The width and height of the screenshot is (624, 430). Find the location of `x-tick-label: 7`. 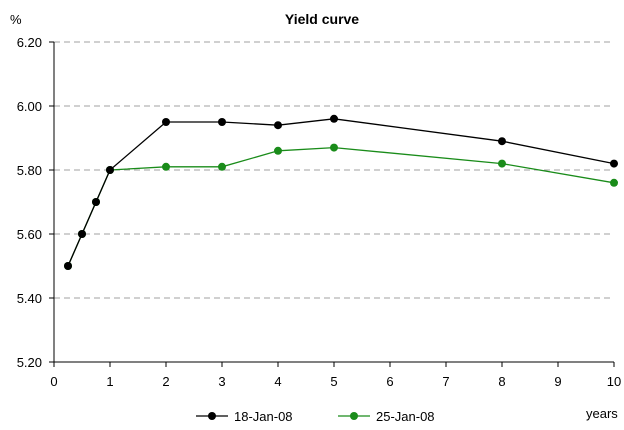

x-tick-label: 7 is located at coordinates (445, 381).